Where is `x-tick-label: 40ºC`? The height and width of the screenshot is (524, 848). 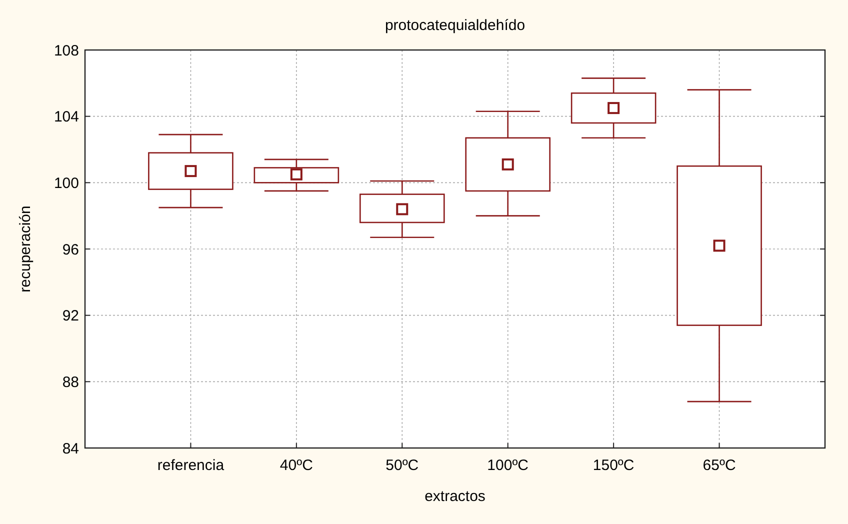
x-tick-label: 40ºC is located at coordinates (297, 465).